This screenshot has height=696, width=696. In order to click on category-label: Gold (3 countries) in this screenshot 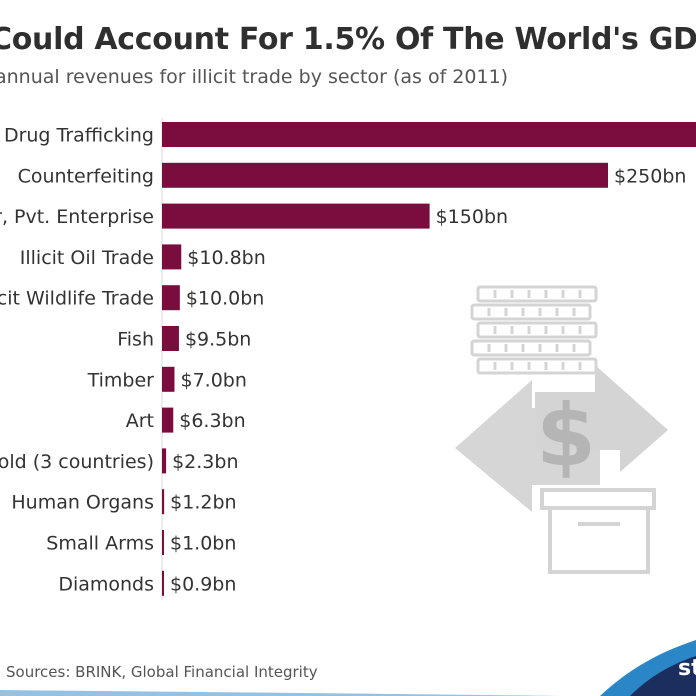, I will do `click(77, 462)`.